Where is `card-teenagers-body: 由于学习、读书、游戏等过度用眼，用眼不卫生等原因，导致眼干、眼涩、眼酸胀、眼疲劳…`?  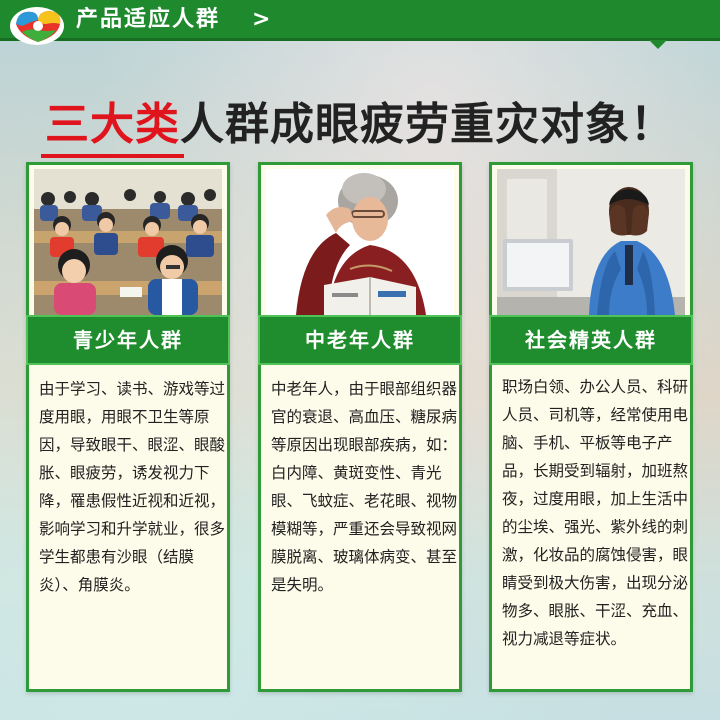 card-teenagers-body: 由于学习、读书、游戏等过度用眼，用眼不卫生等原因，导致眼干、眼涩、眼酸胀、眼疲劳… is located at coordinates (132, 487).